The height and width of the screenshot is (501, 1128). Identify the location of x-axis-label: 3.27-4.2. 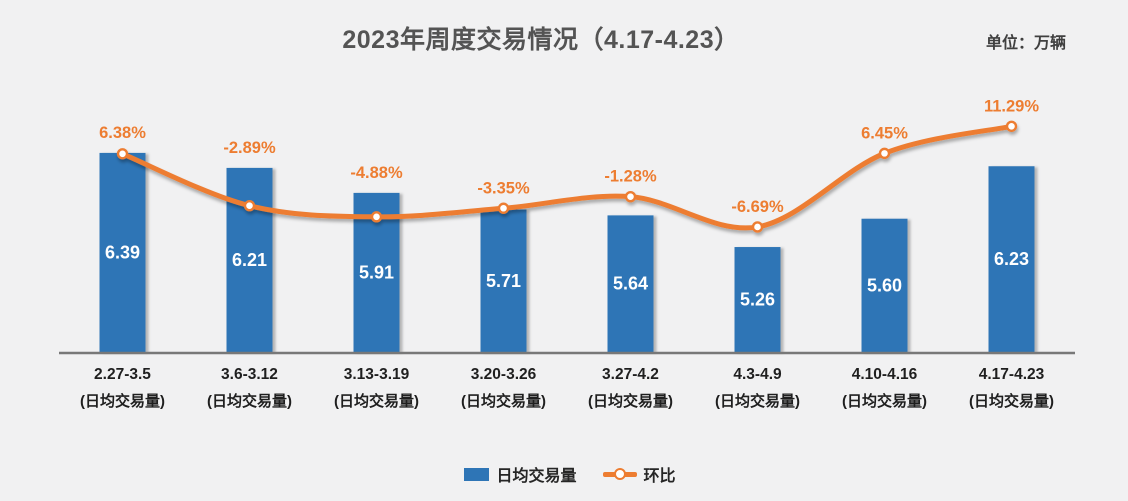
(630, 374).